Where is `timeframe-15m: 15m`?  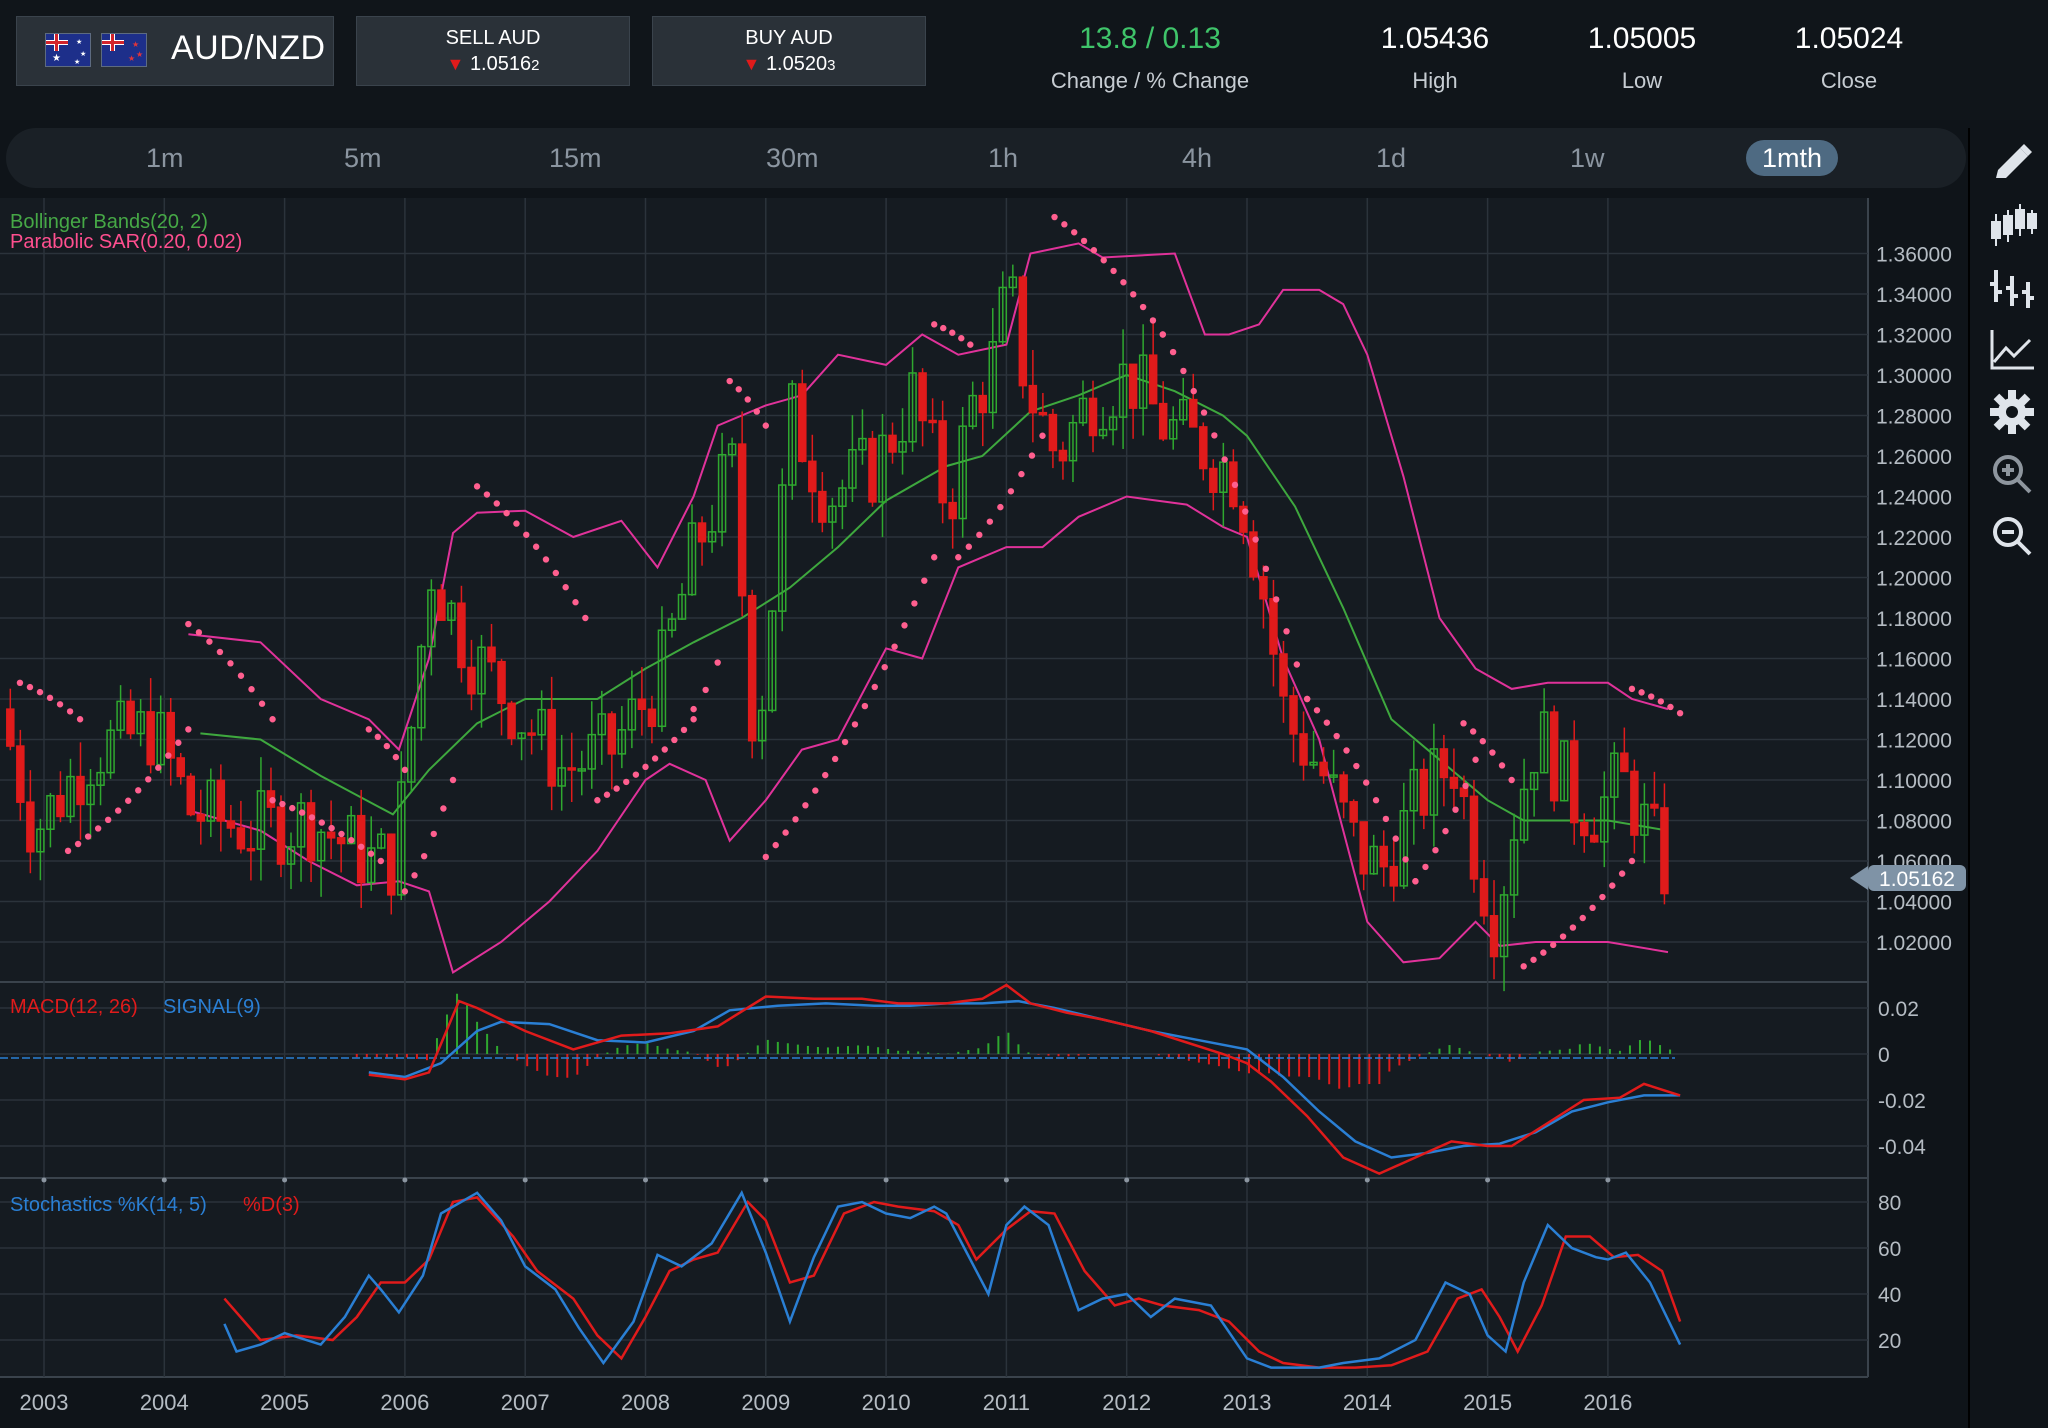 timeframe-15m: 15m is located at coordinates (575, 158).